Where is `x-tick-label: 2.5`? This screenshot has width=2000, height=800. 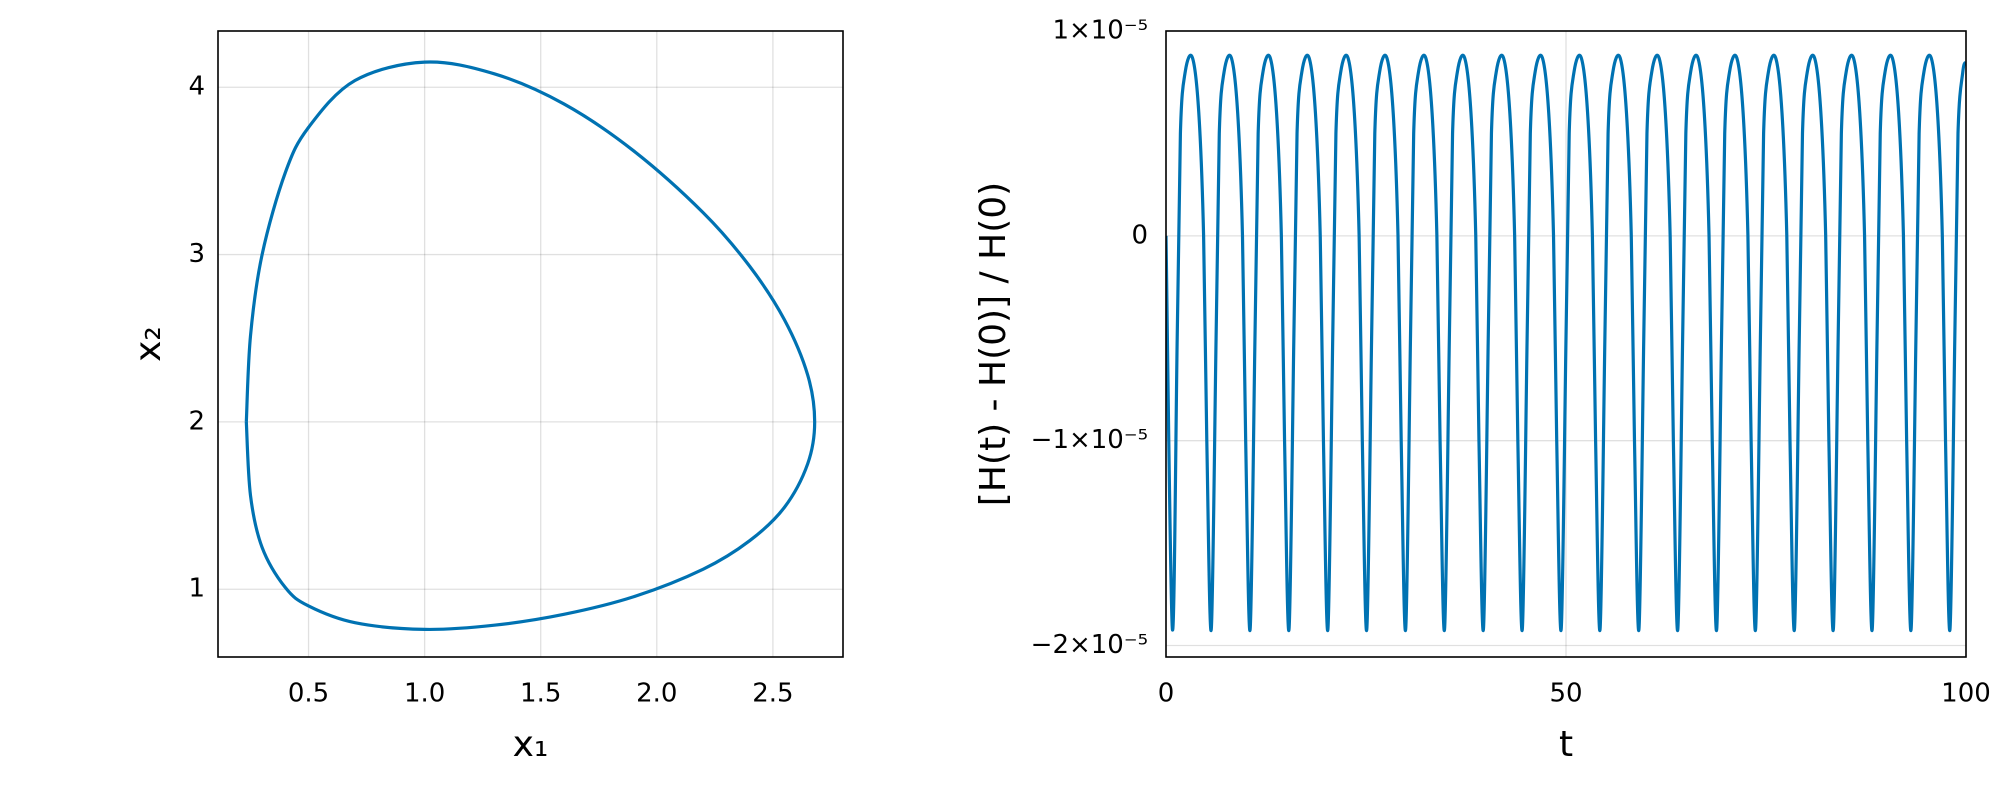 x-tick-label: 2.5 is located at coordinates (772, 694).